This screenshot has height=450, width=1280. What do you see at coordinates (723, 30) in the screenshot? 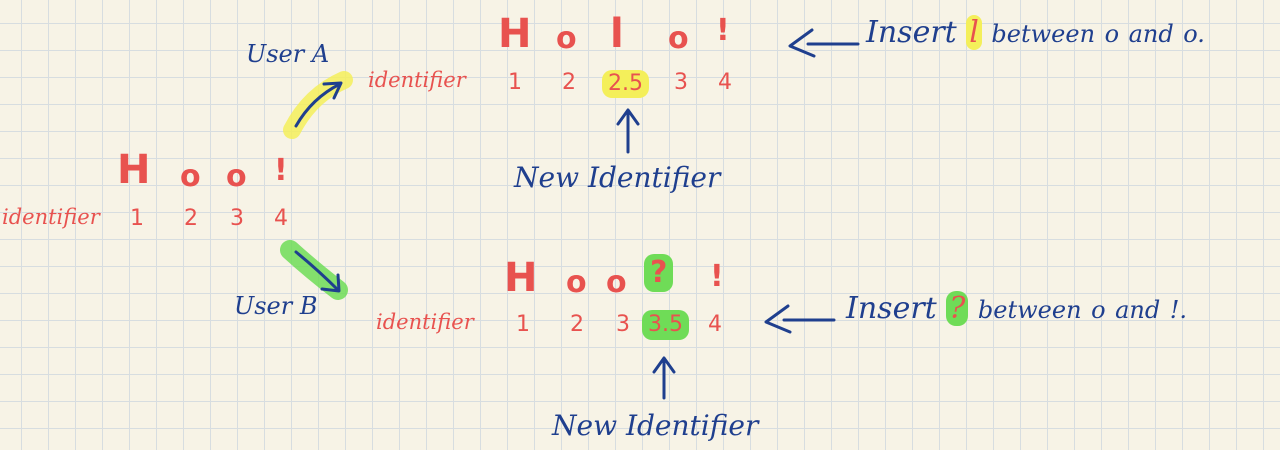
I see `a-char-bang: !` at bounding box center [723, 30].